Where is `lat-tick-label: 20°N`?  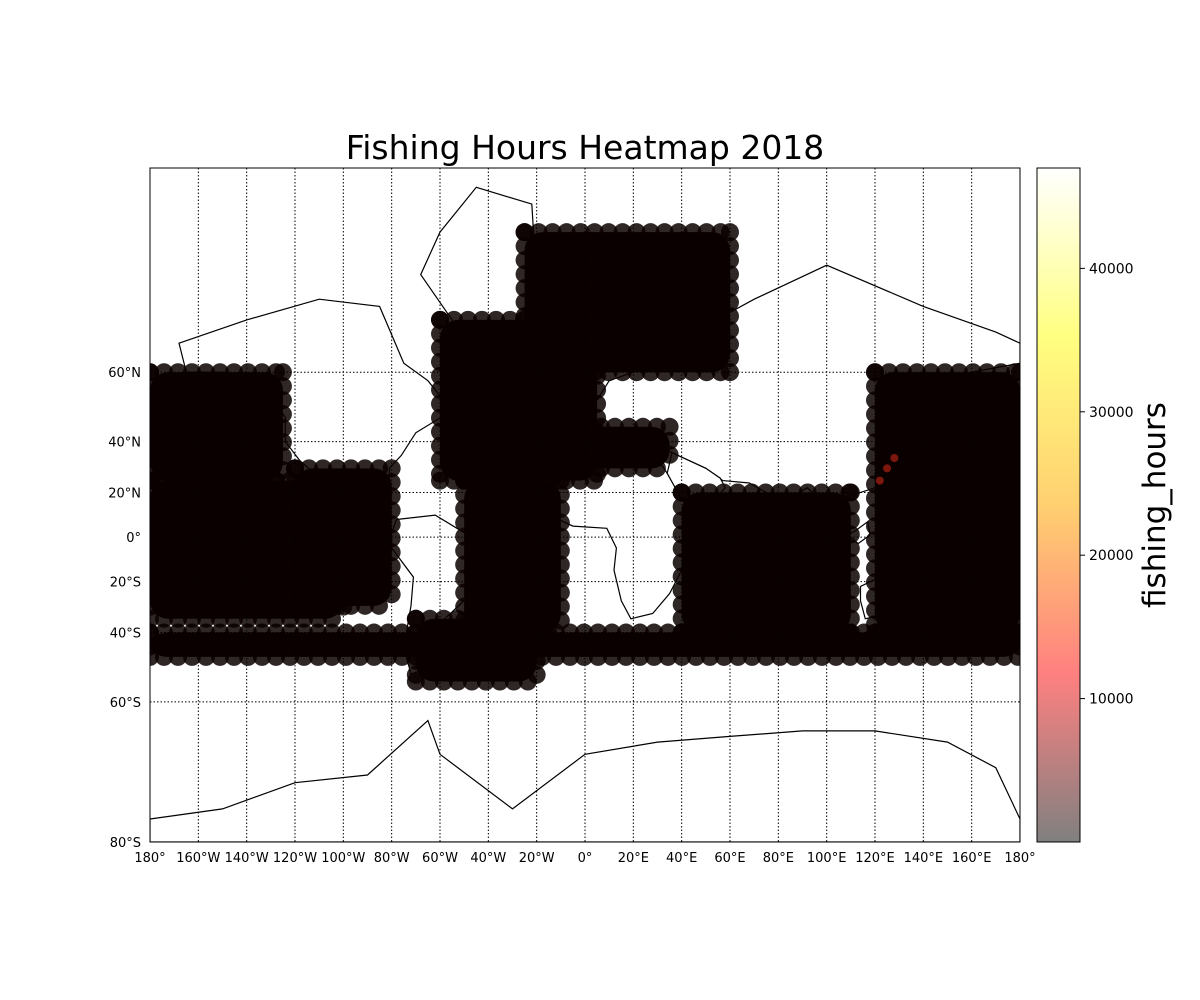 lat-tick-label: 20°N is located at coordinates (124, 493).